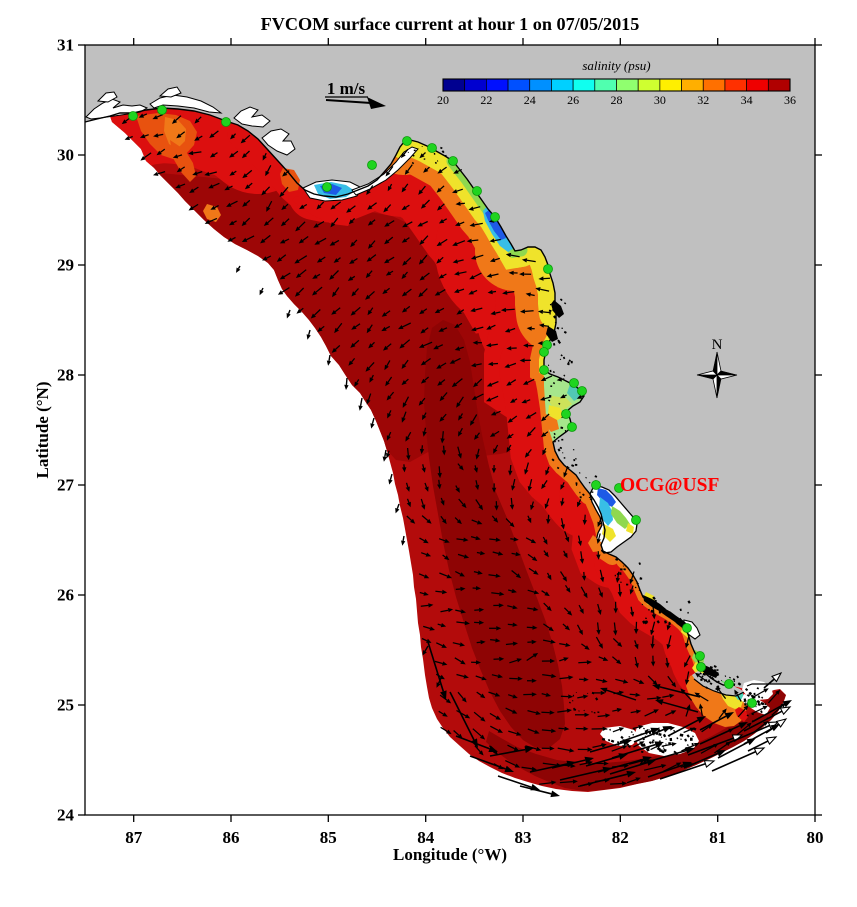  What do you see at coordinates (747, 100) in the screenshot?
I see `svg-text: 34` at bounding box center [747, 100].